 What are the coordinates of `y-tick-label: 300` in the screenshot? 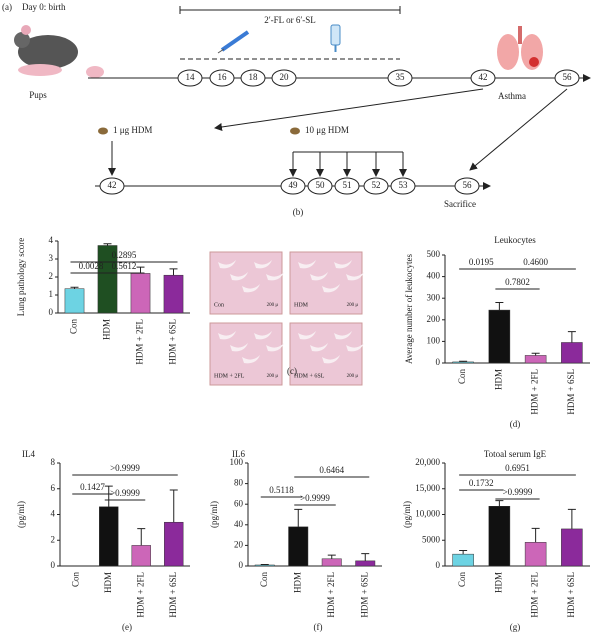 It's located at (434, 297).